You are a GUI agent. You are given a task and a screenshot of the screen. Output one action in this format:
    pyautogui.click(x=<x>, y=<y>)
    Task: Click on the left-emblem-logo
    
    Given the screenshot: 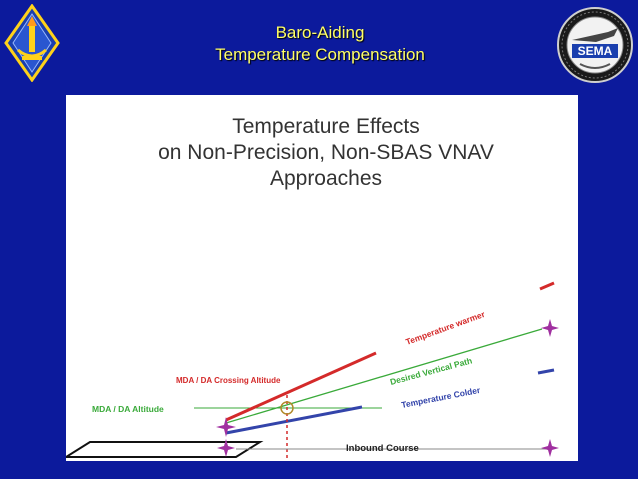 What is the action you would take?
    pyautogui.click(x=32, y=43)
    